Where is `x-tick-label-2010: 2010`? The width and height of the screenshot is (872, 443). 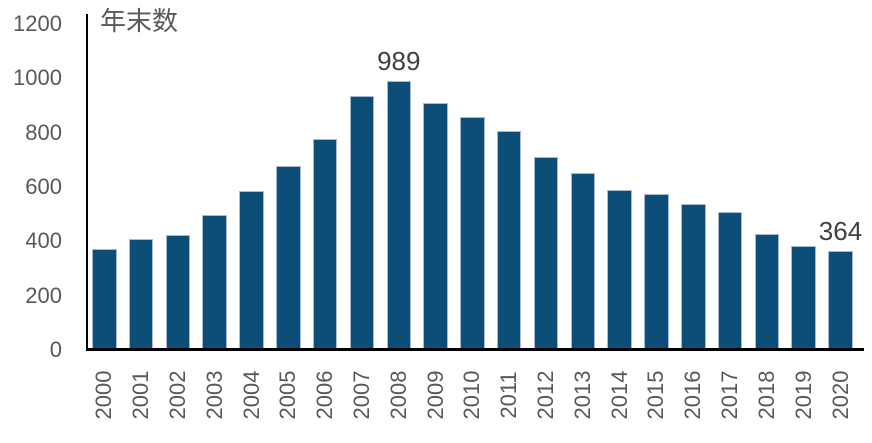
x-tick-label-2010: 2010 is located at coordinates (472, 395).